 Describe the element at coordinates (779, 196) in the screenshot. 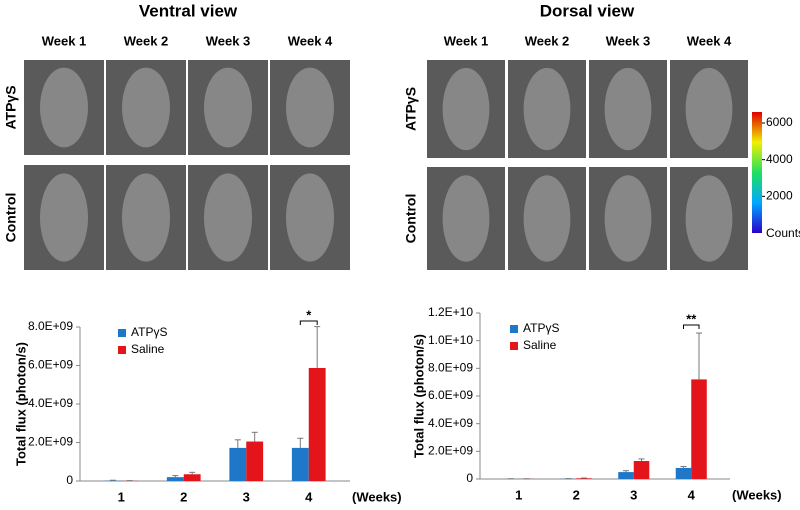

I see `colorbar-tick-label: 2000` at that location.